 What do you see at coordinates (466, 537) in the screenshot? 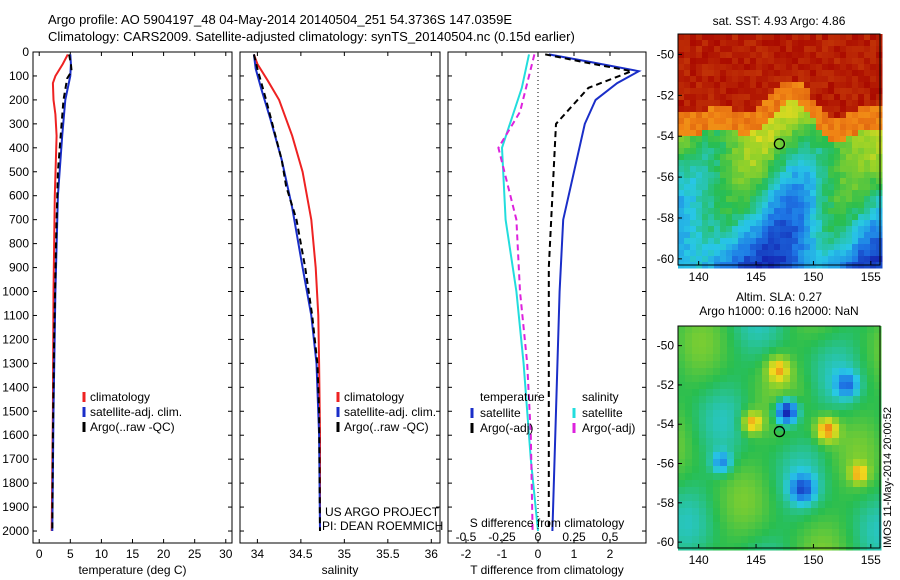
I see `sdiff-tick-label: -0.5` at bounding box center [466, 537].